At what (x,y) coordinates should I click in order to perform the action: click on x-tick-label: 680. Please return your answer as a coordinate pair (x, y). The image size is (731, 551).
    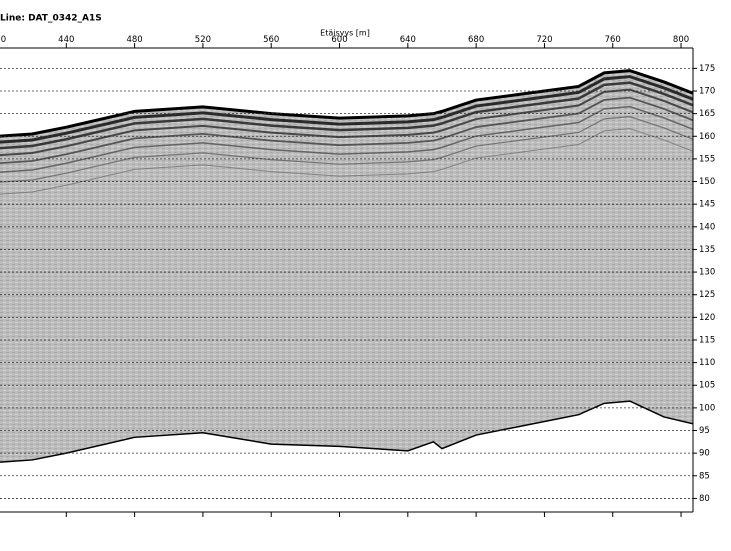
    Looking at the image, I should click on (476, 40).